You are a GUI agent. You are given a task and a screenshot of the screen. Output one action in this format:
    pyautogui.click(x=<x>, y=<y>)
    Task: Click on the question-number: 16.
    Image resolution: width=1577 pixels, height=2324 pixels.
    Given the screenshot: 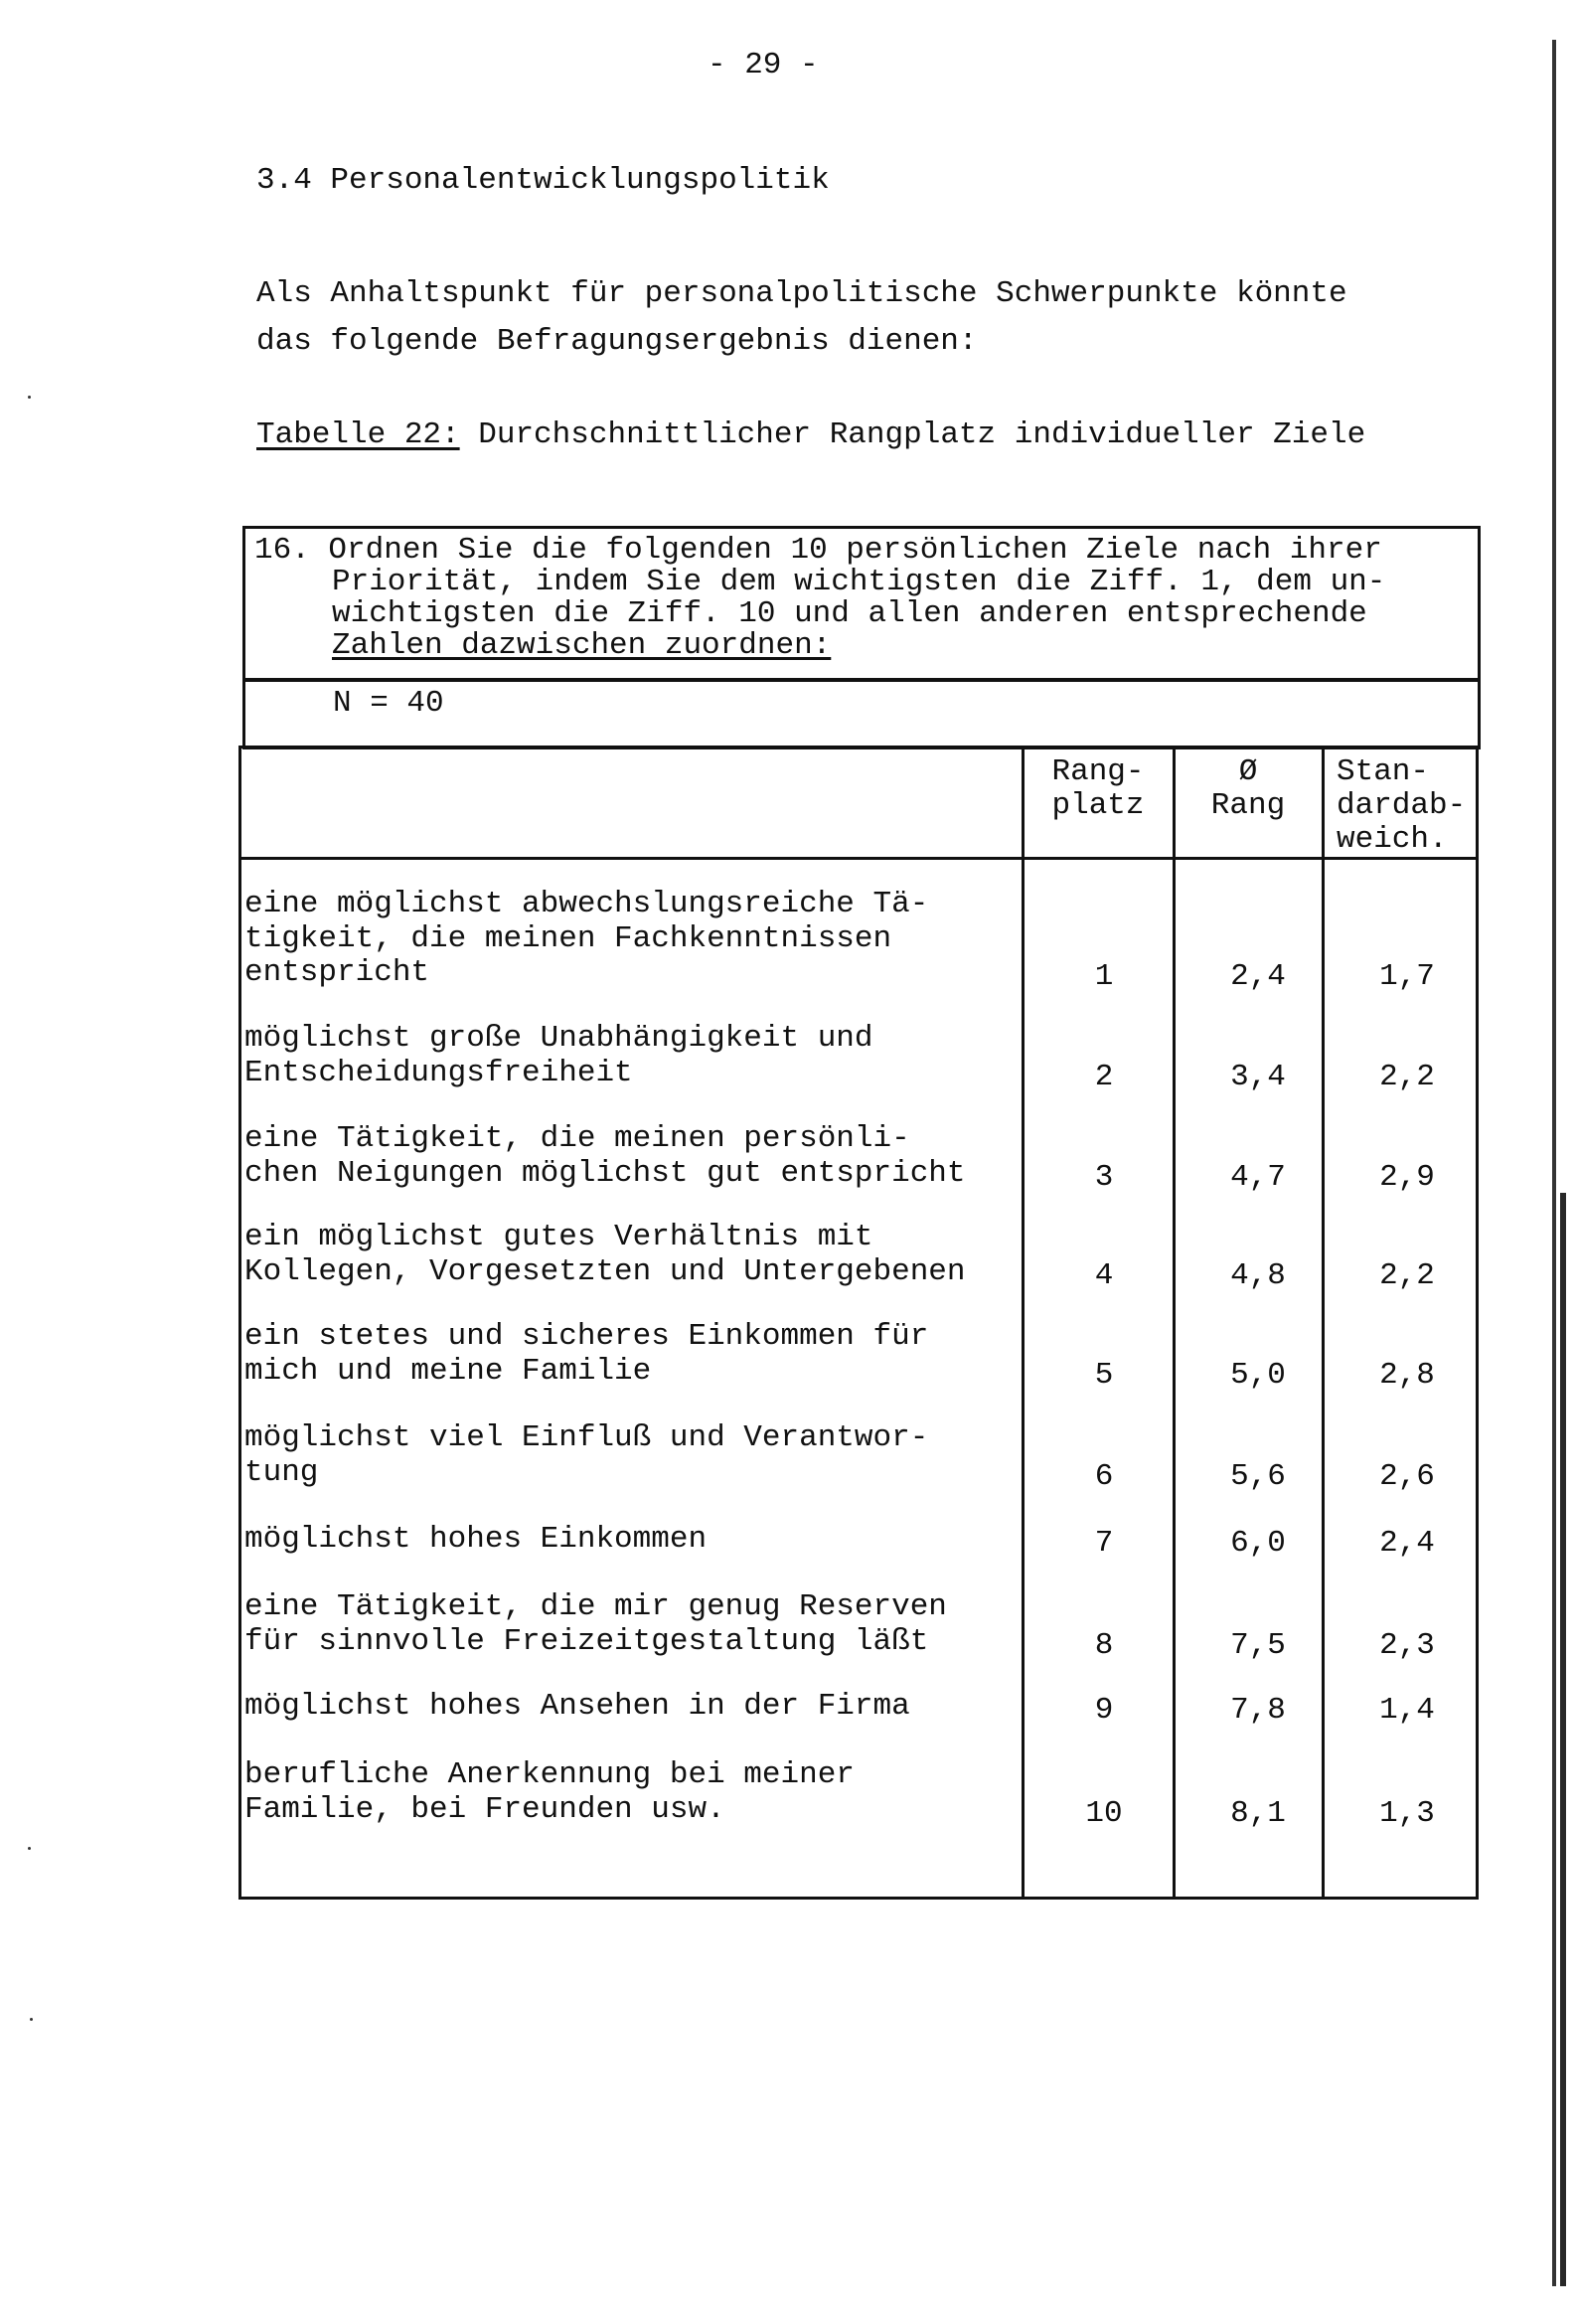 What is the action you would take?
    pyautogui.click(x=282, y=550)
    